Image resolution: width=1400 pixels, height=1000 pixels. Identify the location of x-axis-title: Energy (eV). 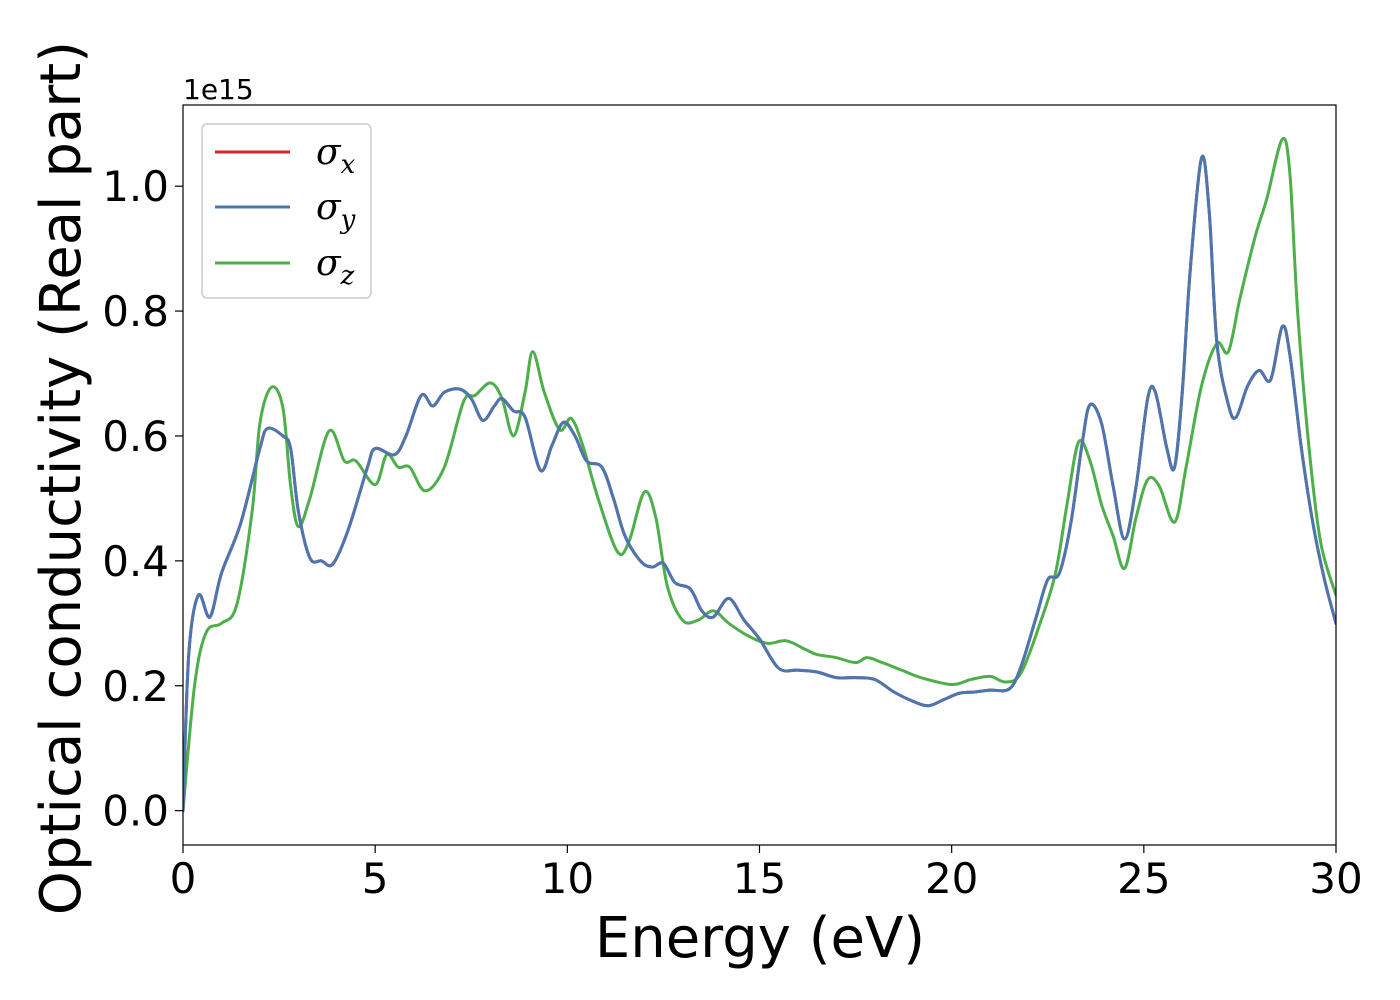
(760, 938).